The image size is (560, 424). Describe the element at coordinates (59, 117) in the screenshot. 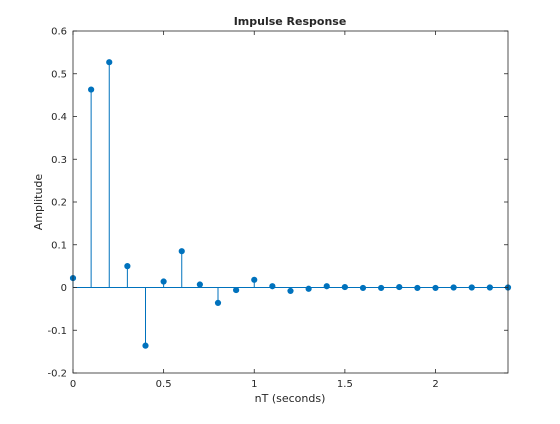

I see `y-tick-label: 0.4` at that location.